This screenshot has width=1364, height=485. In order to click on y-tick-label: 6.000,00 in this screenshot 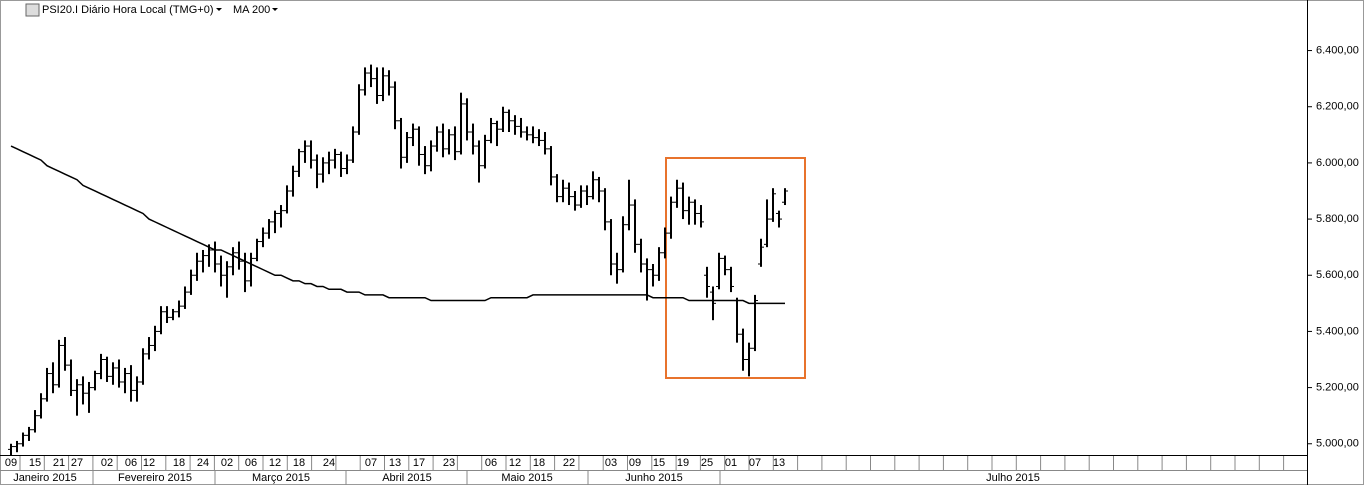, I will do `click(1337, 163)`.